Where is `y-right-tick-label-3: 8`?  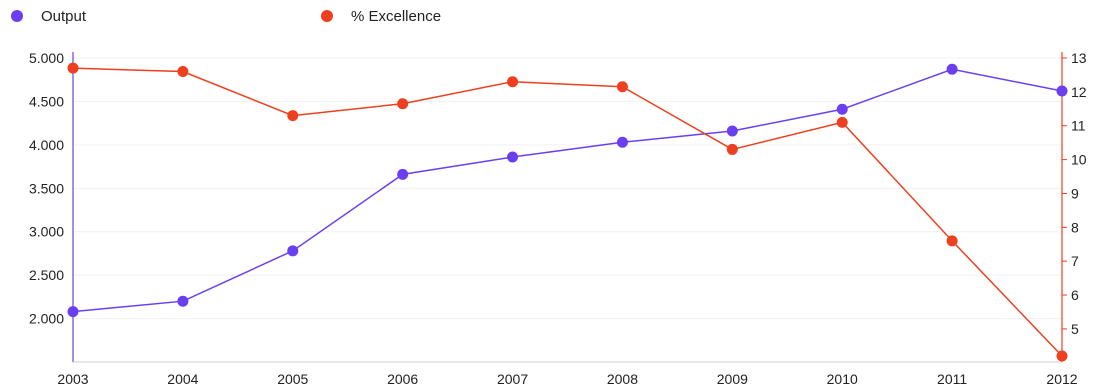
y-right-tick-label-3: 8 is located at coordinates (1075, 227).